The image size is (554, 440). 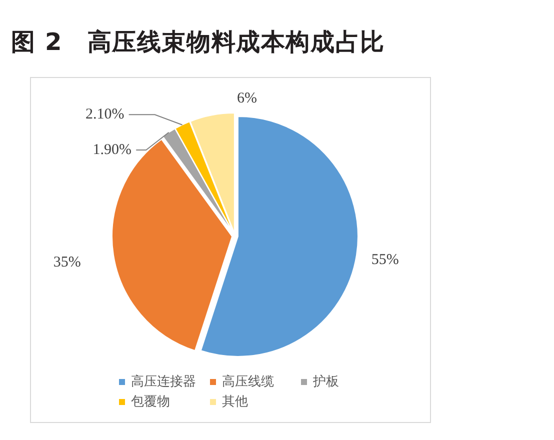 What do you see at coordinates (112, 150) in the screenshot?
I see `data-label: 1.90%` at bounding box center [112, 150].